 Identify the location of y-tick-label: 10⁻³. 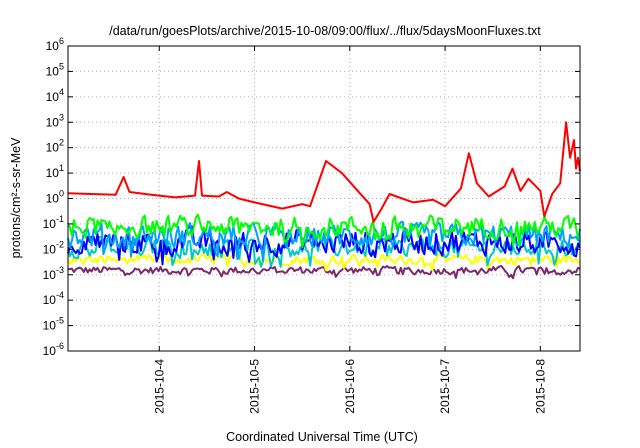
(53, 273).